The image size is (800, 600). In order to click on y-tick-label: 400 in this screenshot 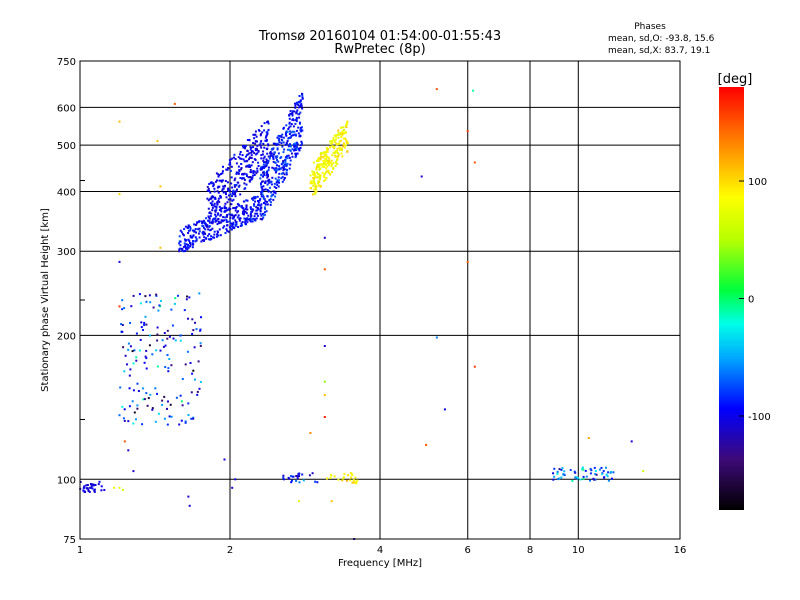, I will do `click(66, 192)`.